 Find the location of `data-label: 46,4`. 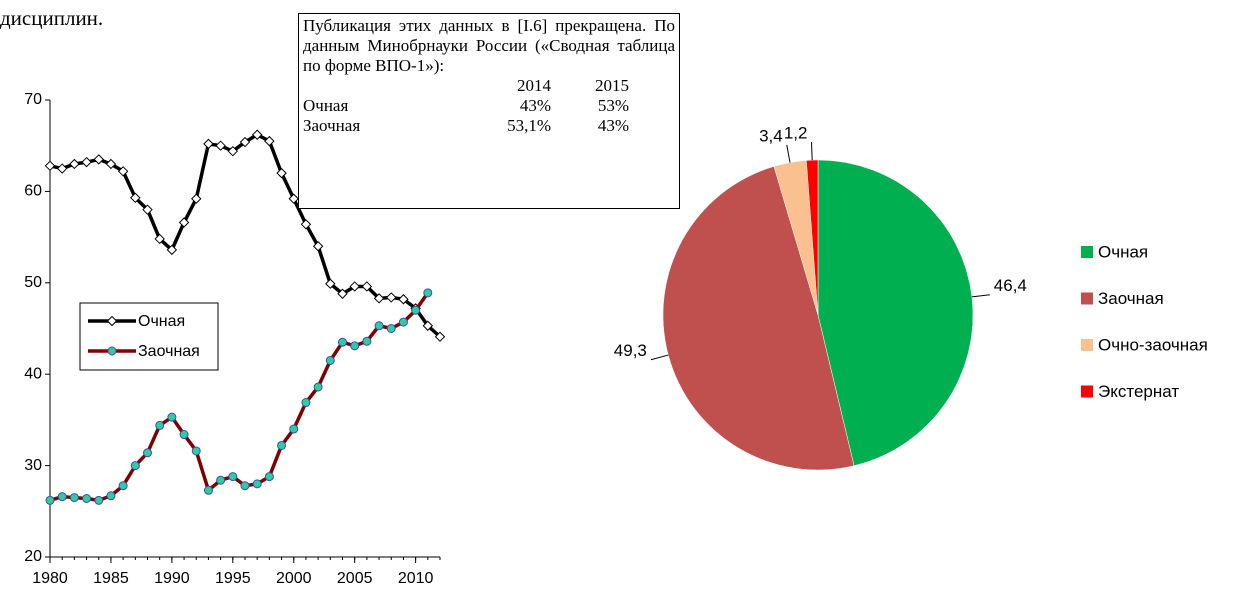

data-label: 46,4 is located at coordinates (1010, 285).